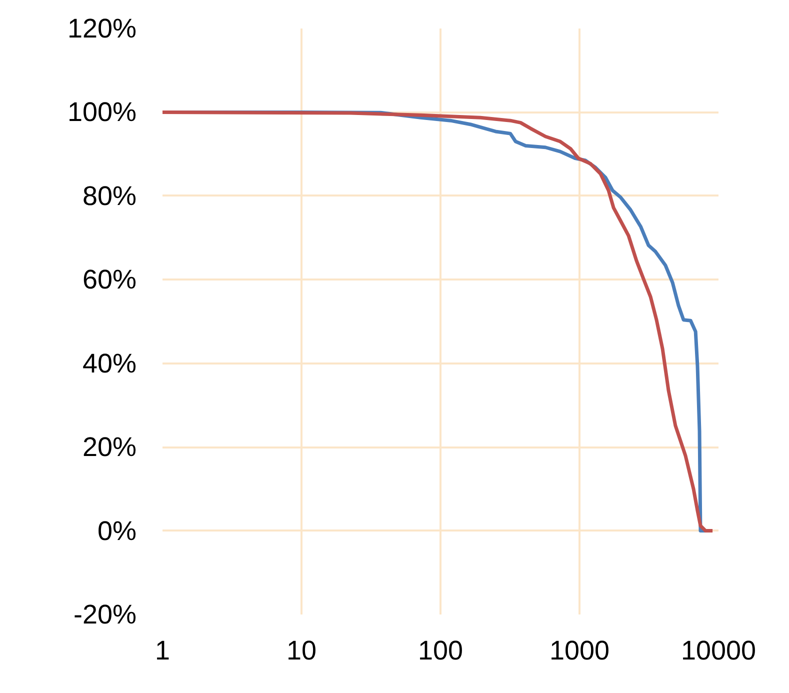 The width and height of the screenshot is (789, 693). What do you see at coordinates (102, 29) in the screenshot?
I see `y-tick-label: 120%` at bounding box center [102, 29].